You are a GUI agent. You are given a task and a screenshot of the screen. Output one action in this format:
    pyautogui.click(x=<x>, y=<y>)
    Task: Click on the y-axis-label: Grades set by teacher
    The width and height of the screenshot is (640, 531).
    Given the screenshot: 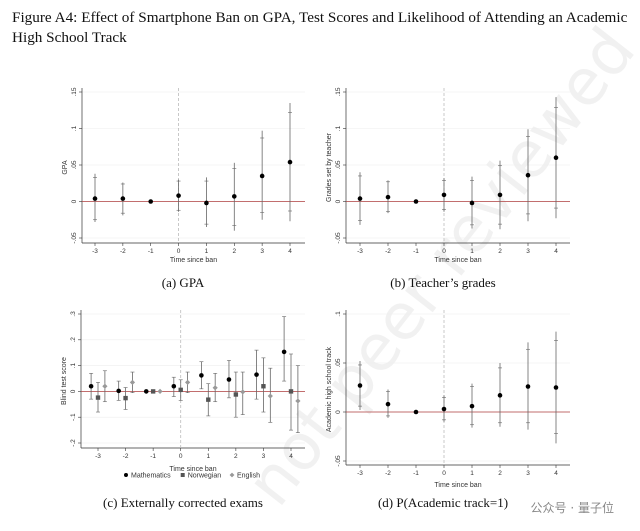 What is the action you would take?
    pyautogui.click(x=329, y=167)
    